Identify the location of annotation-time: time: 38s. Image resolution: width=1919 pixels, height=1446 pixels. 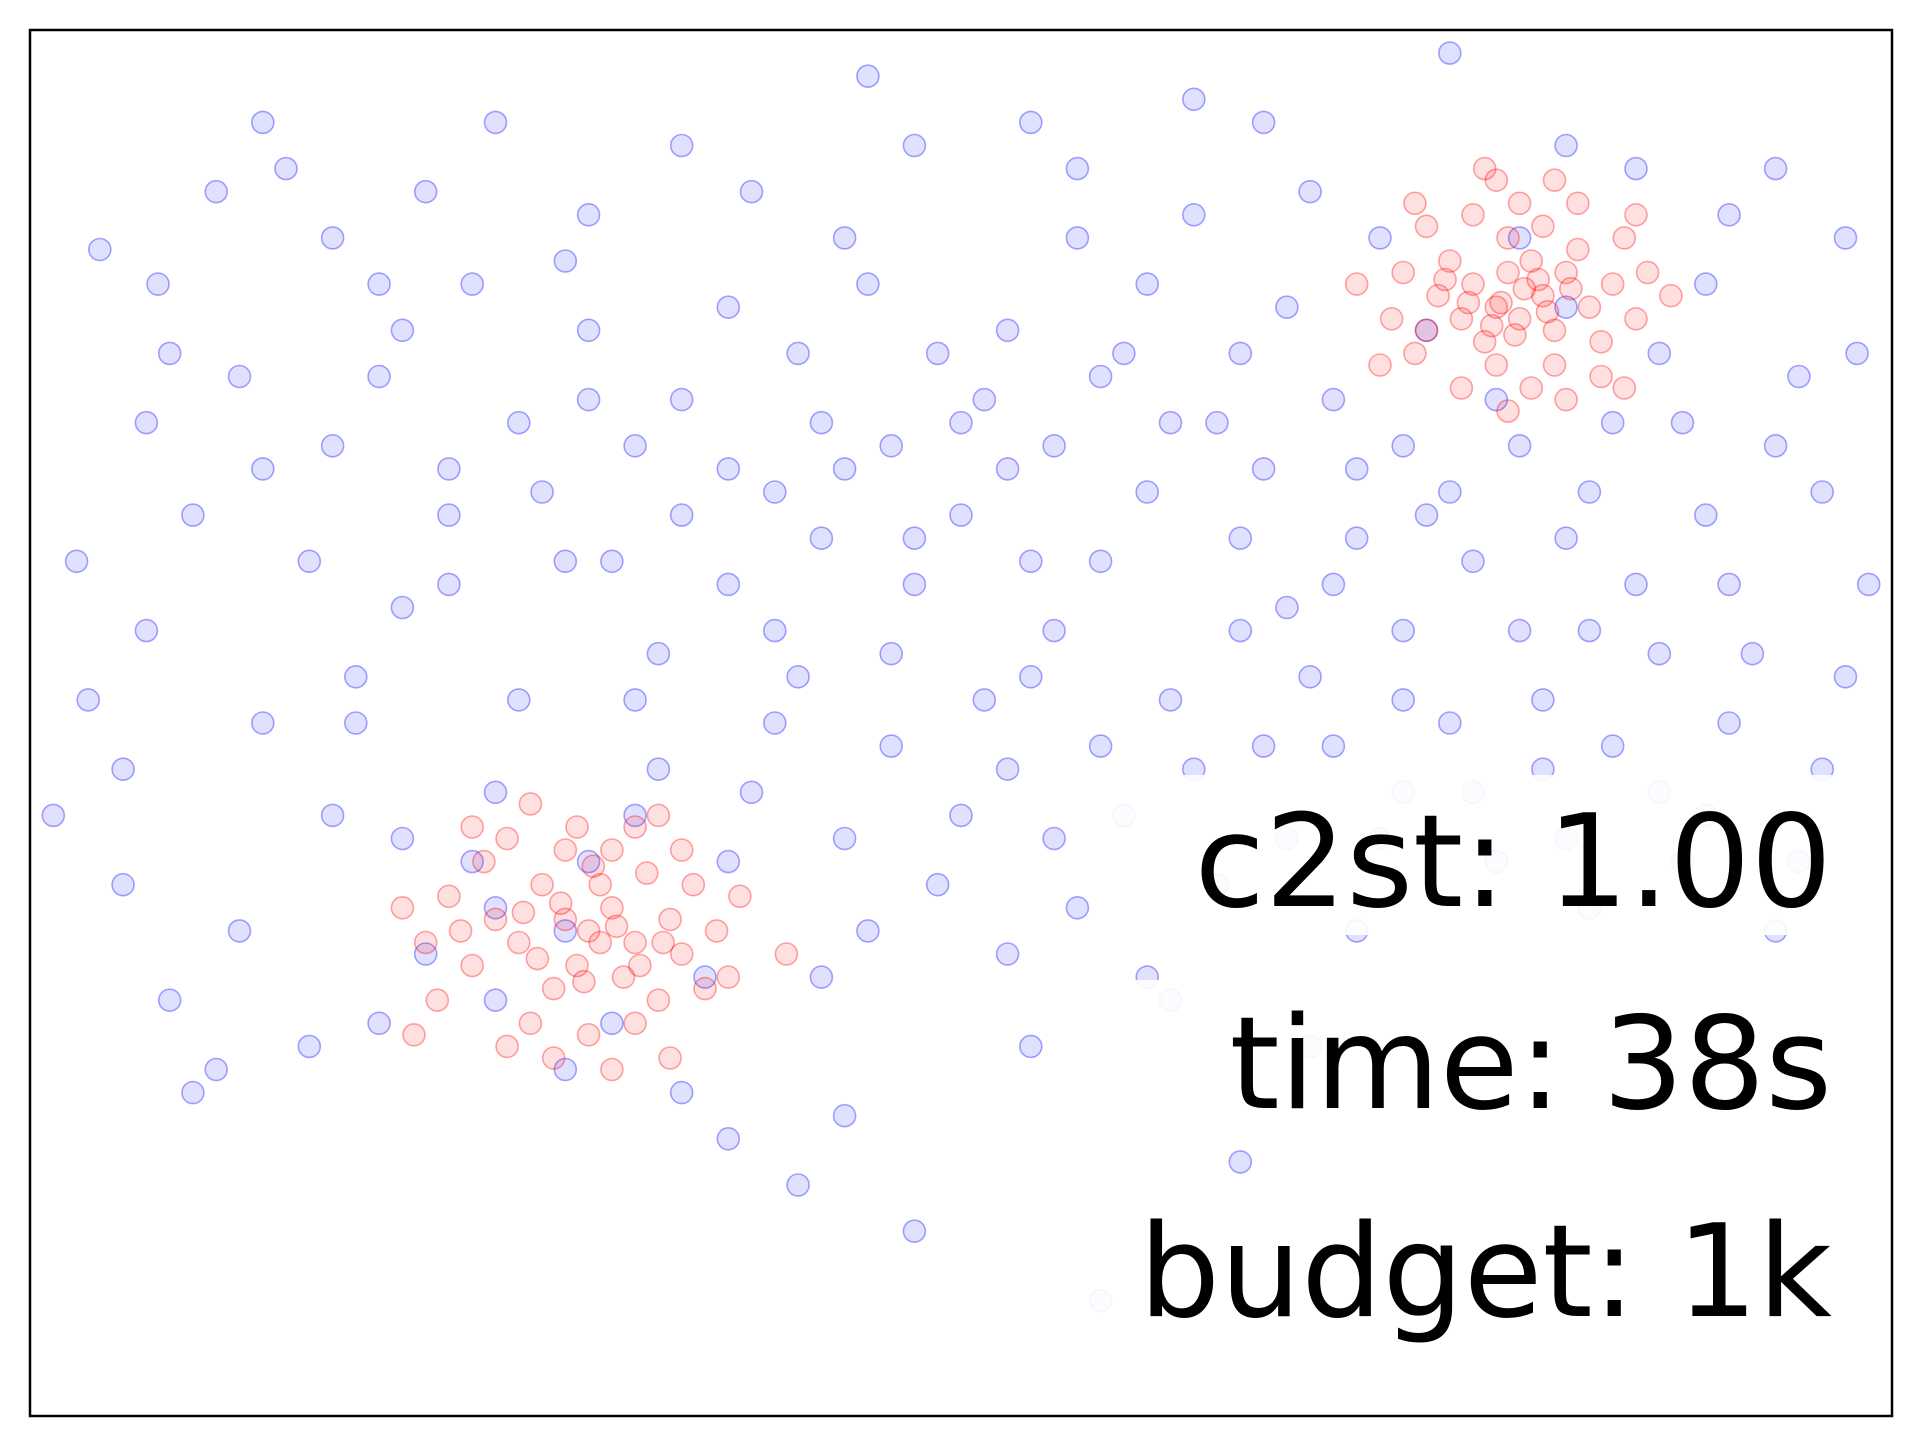
(1530, 1064).